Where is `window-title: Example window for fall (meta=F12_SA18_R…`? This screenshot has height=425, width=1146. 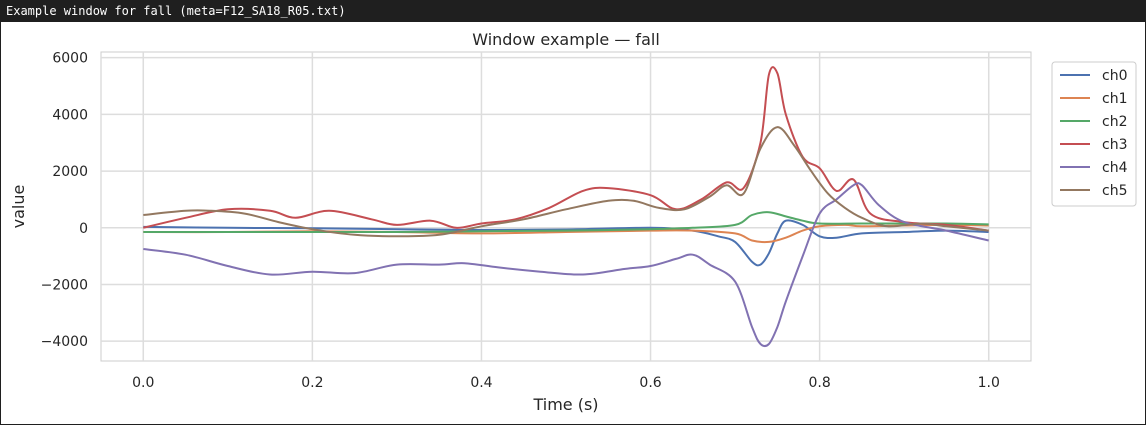
window-title: Example window for fall (meta=F12_SA18_R… is located at coordinates (176, 11).